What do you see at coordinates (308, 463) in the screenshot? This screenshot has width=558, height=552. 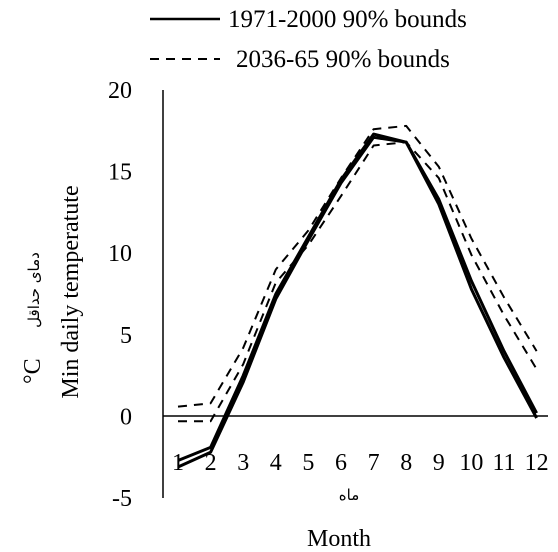 I see `x-tick-label: 5` at bounding box center [308, 463].